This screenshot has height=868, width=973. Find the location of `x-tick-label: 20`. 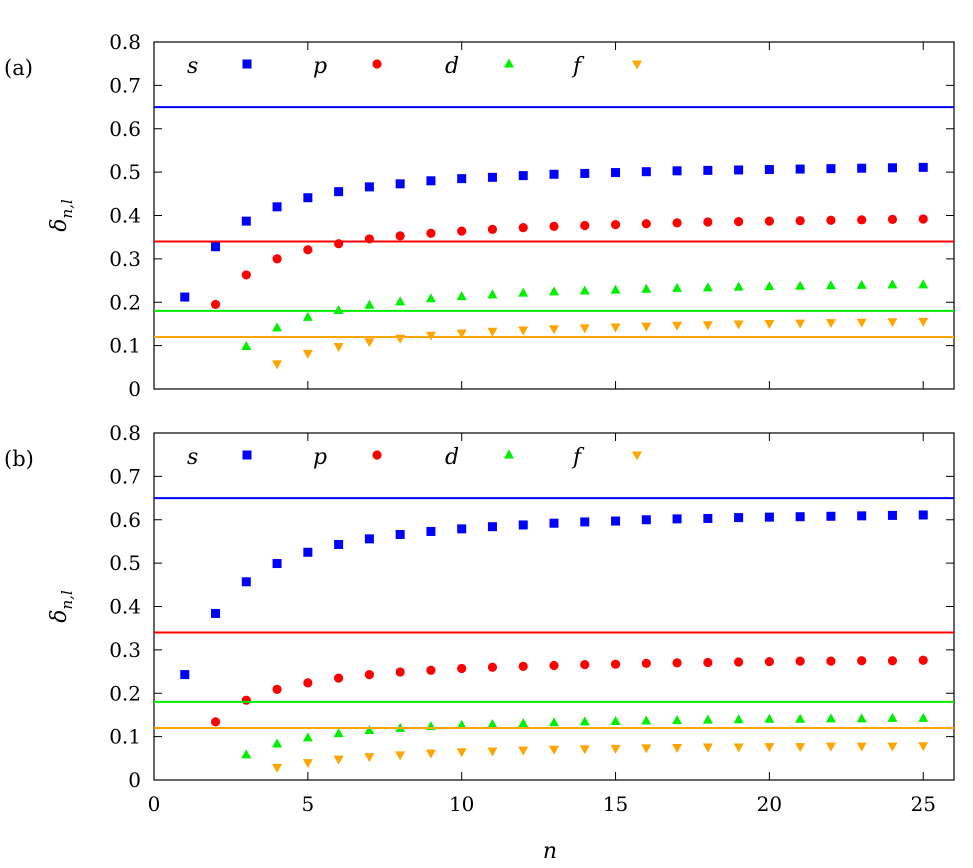

x-tick-label: 20 is located at coordinates (769, 804).